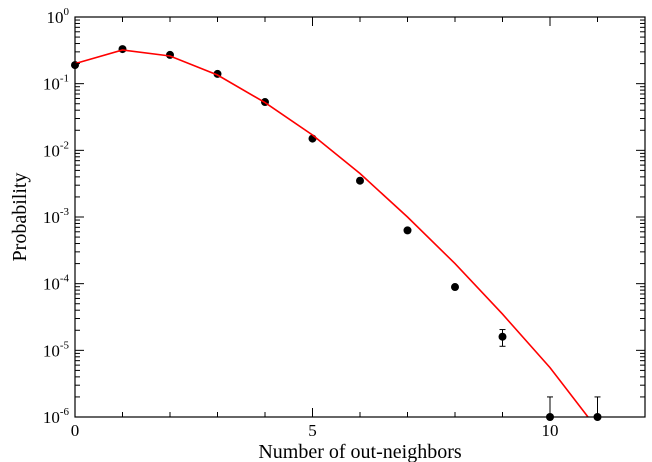 The image size is (652, 462). I want to click on x-tick-label: 0, so click(75, 430).